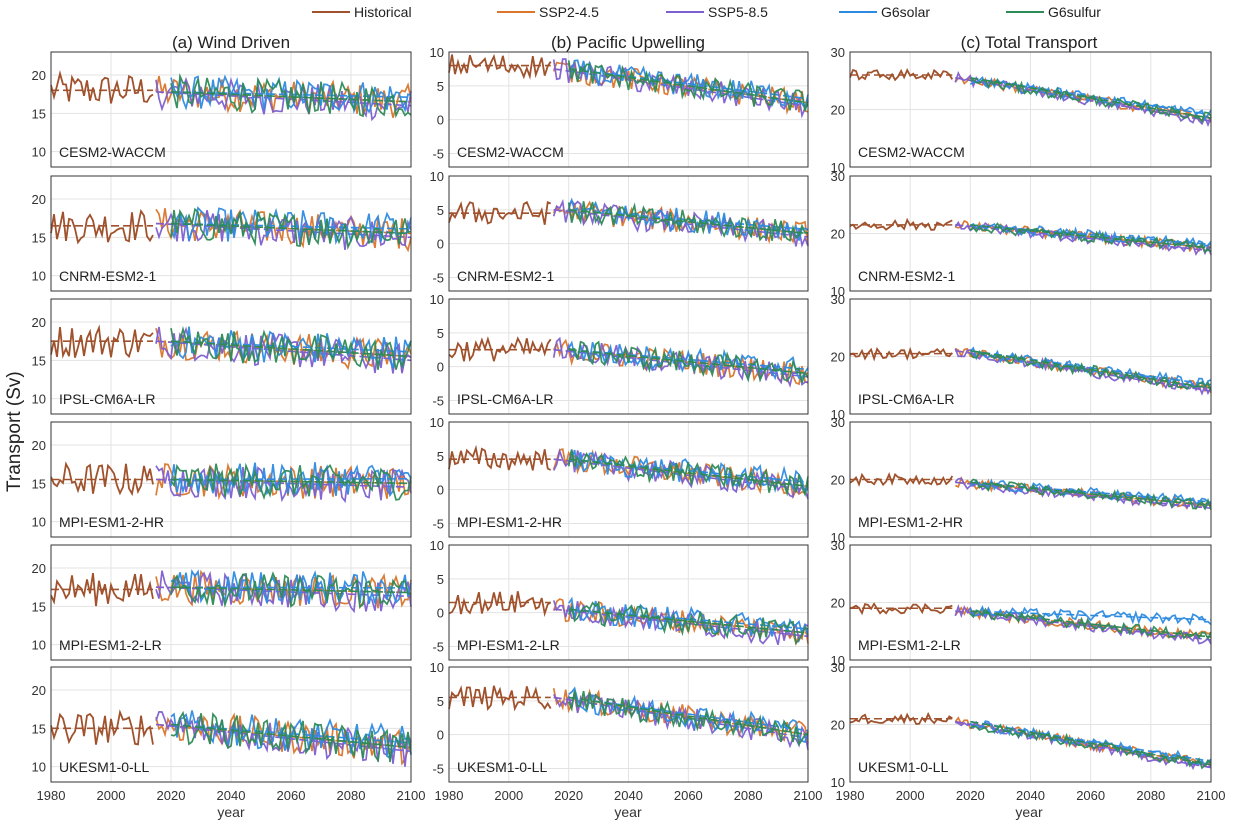 Image resolution: width=1237 pixels, height=824 pixels. I want to click on panel-c-3: 10 20 30 IPSL-CM6A-LR, so click(1021, 357).